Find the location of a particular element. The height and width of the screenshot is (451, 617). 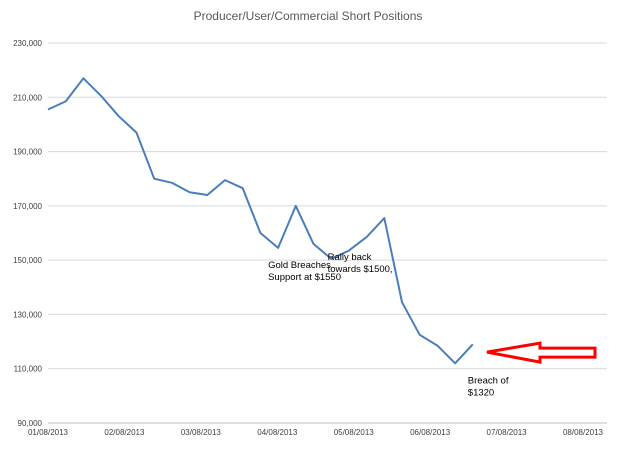

annotation-text: Rally back towards $1500, is located at coordinates (360, 263).